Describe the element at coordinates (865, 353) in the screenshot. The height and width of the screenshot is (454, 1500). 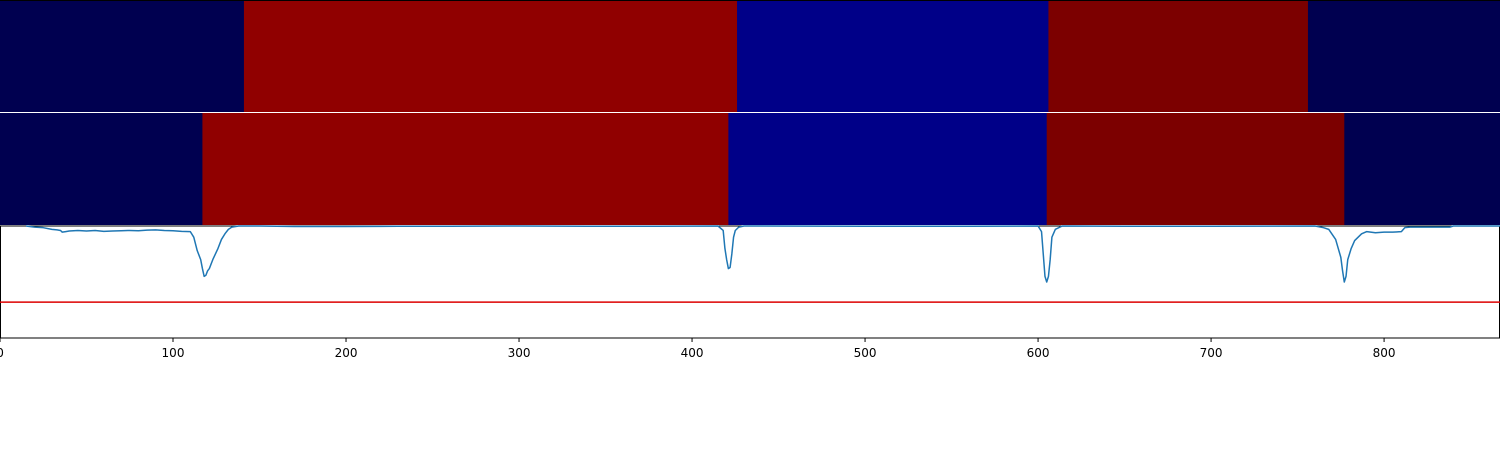
I see `x-tick-label: 500` at that location.